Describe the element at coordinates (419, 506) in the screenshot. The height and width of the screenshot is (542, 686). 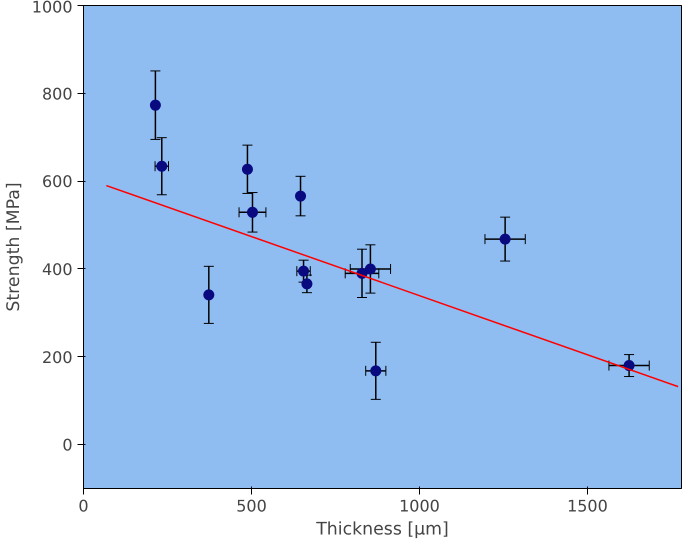
I see `x-tick-label: 1000` at that location.